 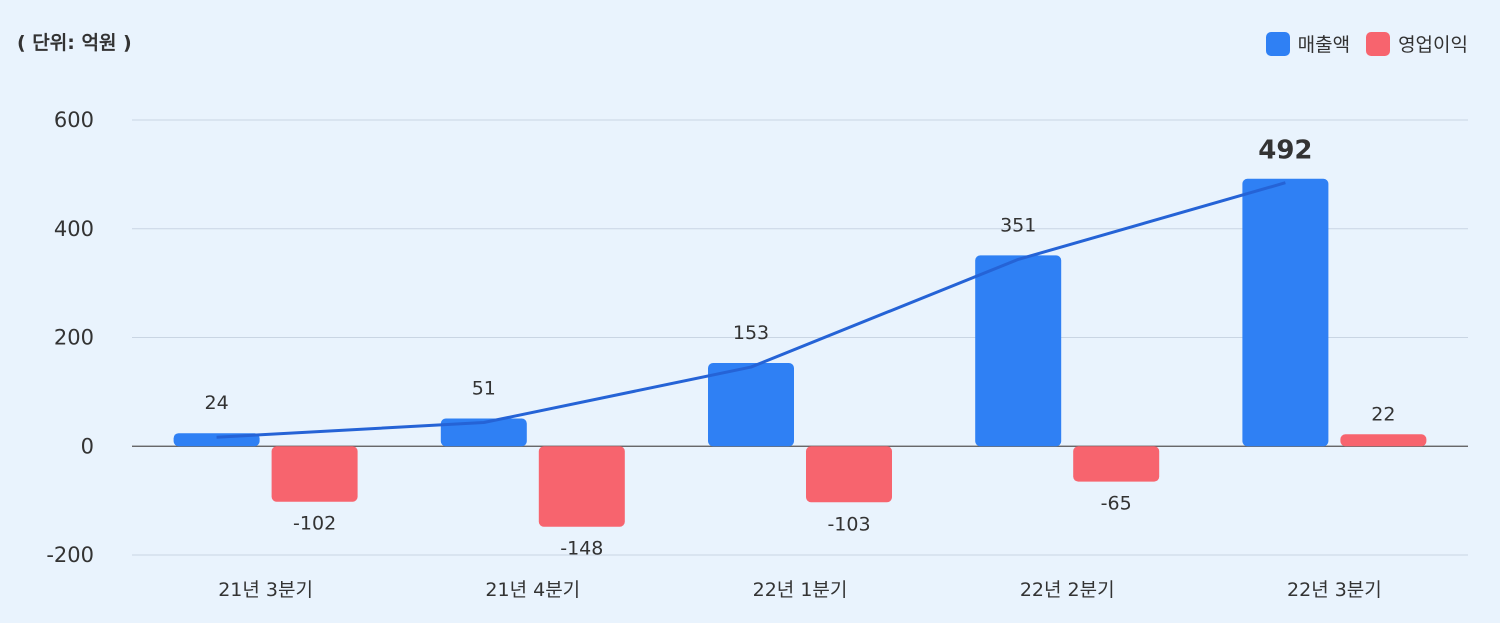 What do you see at coordinates (1067, 590) in the screenshot?
I see `x-tick-label: 22년 2분기` at bounding box center [1067, 590].